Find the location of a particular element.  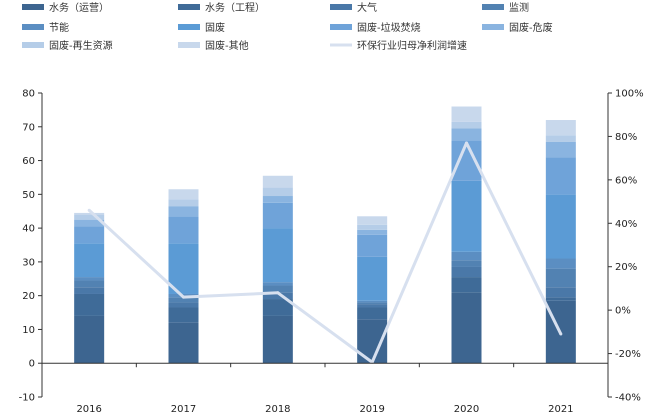

y2-tick-label: -40% is located at coordinates (628, 398).